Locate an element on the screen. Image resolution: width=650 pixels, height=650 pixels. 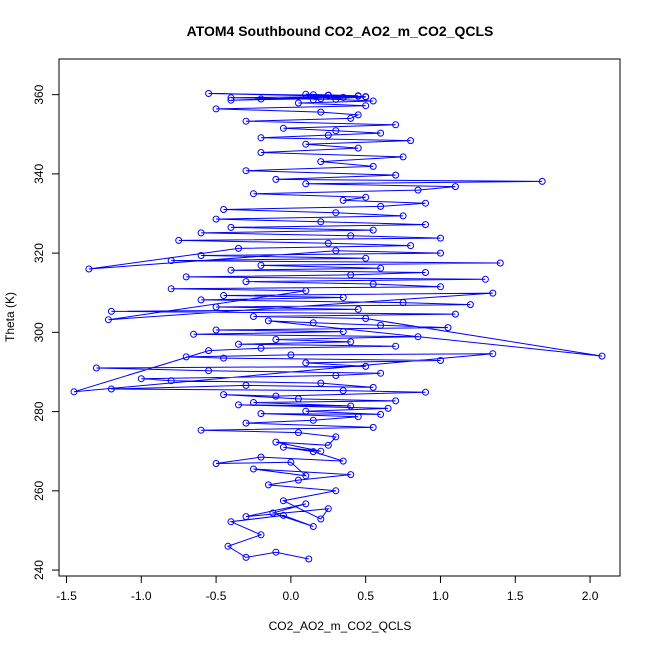
x-tick-label: 1.5 is located at coordinates (515, 596).